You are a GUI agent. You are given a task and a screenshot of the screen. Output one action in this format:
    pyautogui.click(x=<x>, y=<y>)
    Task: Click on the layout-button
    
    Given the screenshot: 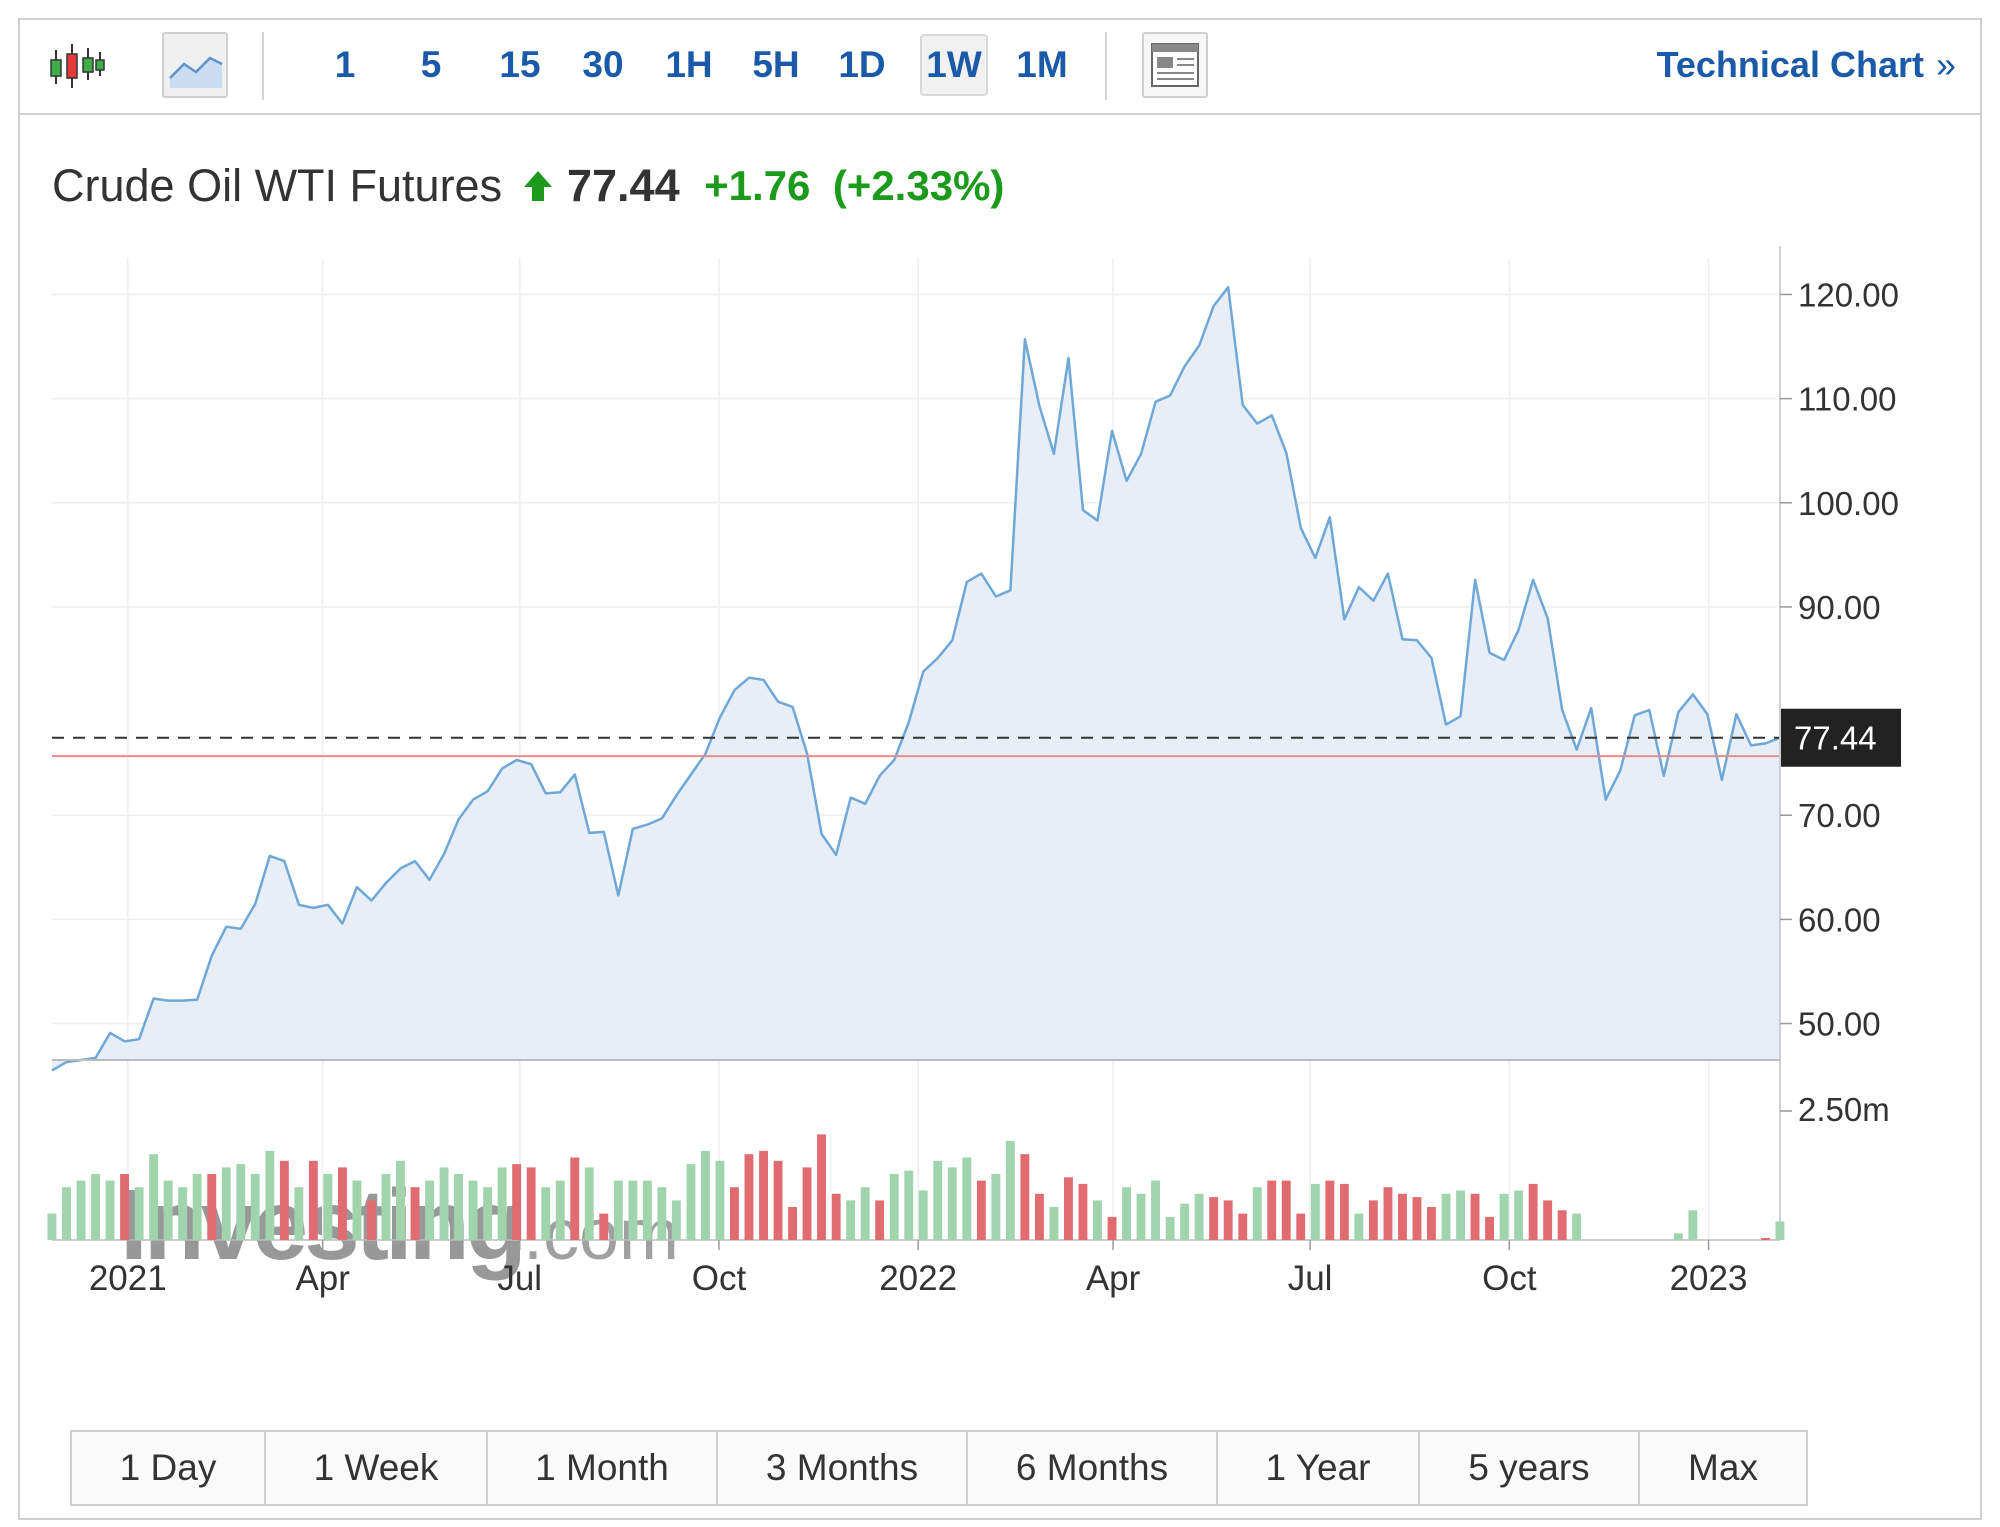 What is the action you would take?
    pyautogui.click(x=1175, y=65)
    